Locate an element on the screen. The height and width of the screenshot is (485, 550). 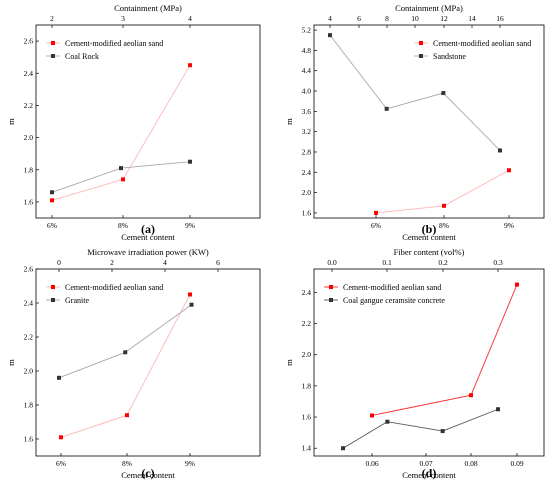
panel-c-top-tick-label: 4 is located at coordinates (165, 262).